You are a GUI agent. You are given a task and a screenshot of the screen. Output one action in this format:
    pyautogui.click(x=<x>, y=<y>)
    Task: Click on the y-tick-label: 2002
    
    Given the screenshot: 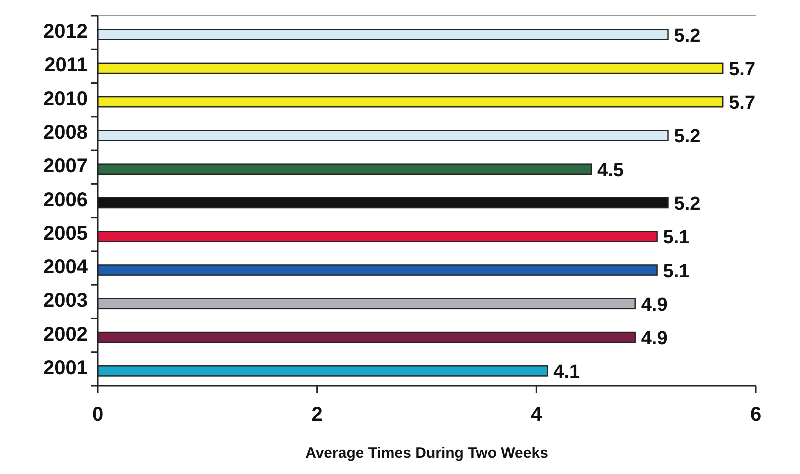 What is the action you would take?
    pyautogui.click(x=66, y=335)
    